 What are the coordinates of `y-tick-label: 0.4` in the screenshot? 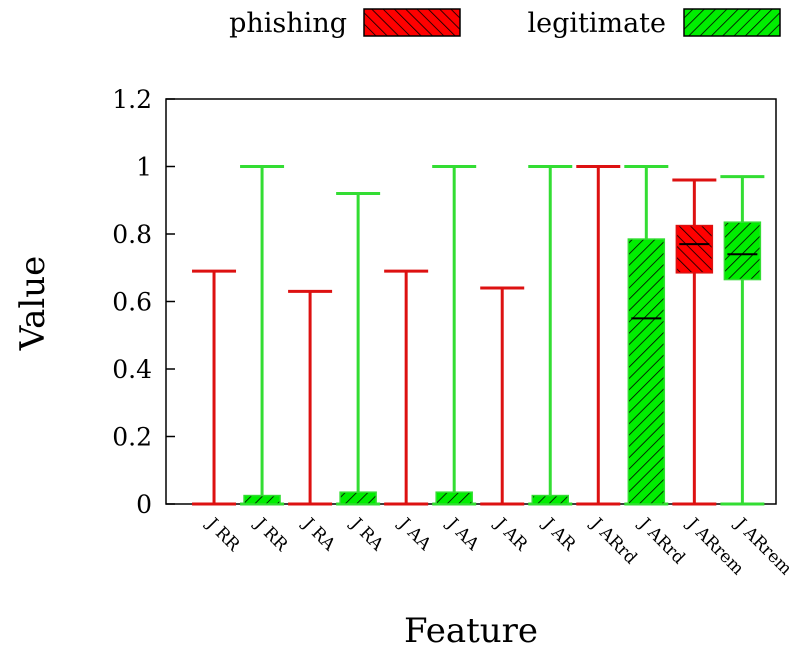 It's located at (132, 369).